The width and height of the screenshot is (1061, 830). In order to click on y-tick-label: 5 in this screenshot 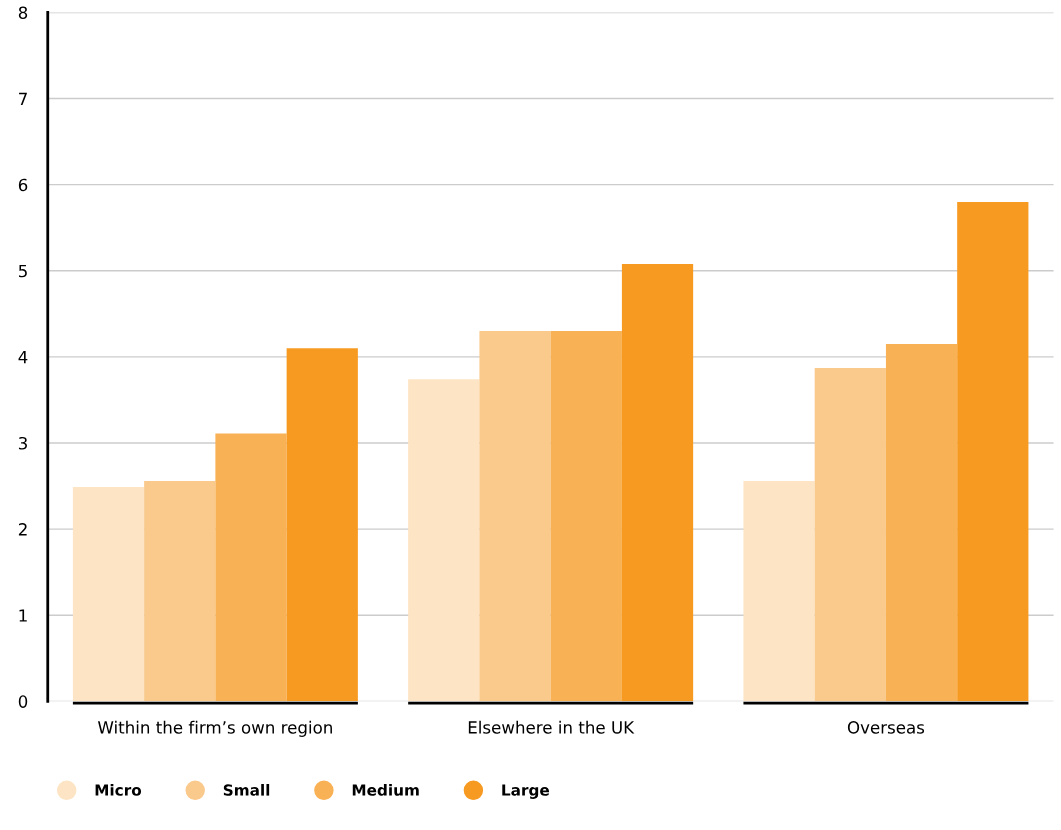, I will do `click(22, 271)`.